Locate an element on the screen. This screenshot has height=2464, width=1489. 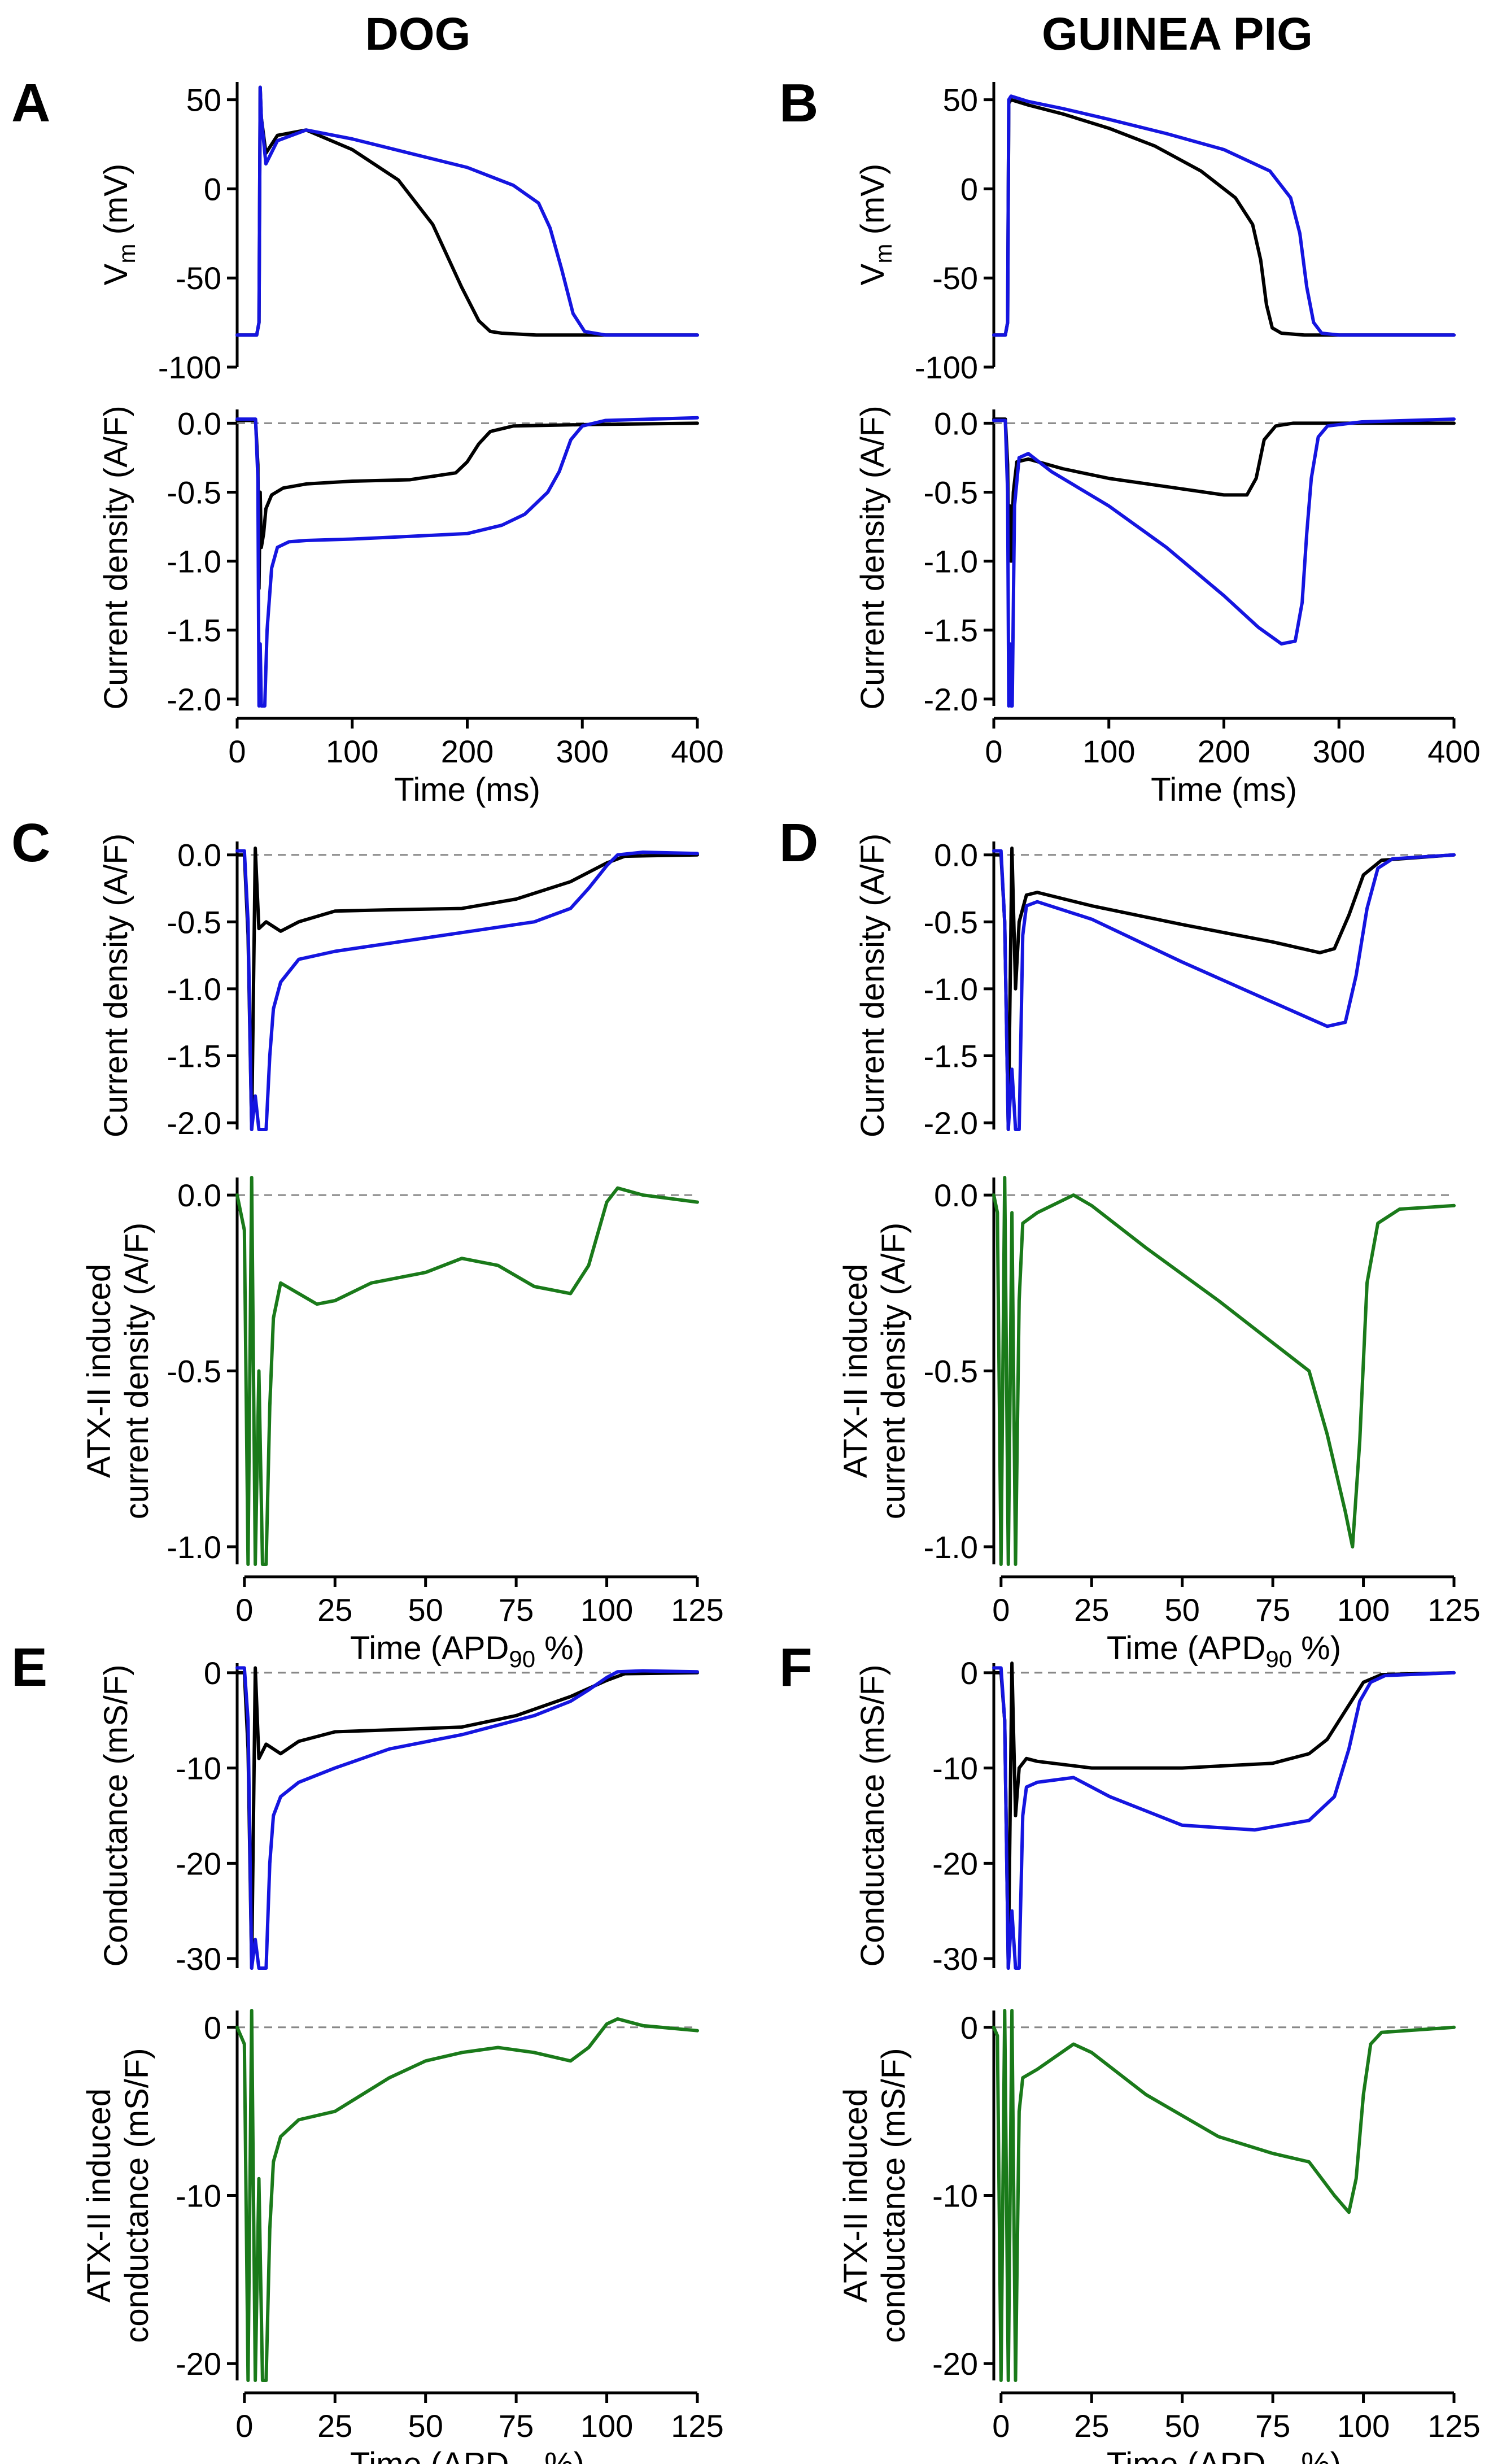
panel-letter-d: D is located at coordinates (798, 843).